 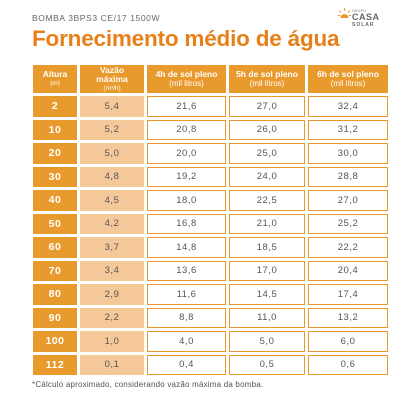 What do you see at coordinates (348, 74) in the screenshot?
I see `header-6h-label: 6h de sol pleno` at bounding box center [348, 74].